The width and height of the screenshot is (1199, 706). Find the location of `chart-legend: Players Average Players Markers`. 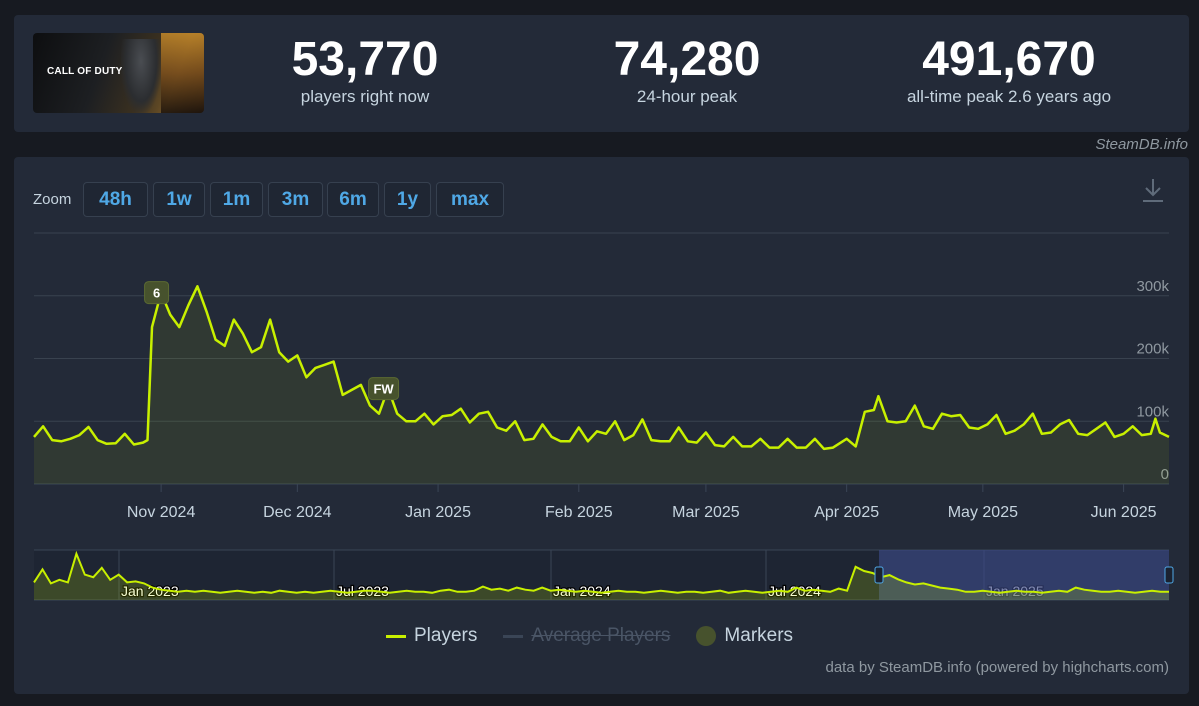

chart-legend: Players Average Players Markers is located at coordinates (602, 636).